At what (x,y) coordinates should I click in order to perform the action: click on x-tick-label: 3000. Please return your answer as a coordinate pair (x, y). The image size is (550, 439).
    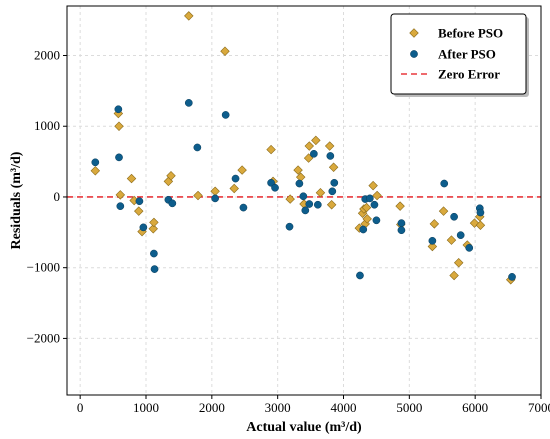
    Looking at the image, I should click on (278, 407).